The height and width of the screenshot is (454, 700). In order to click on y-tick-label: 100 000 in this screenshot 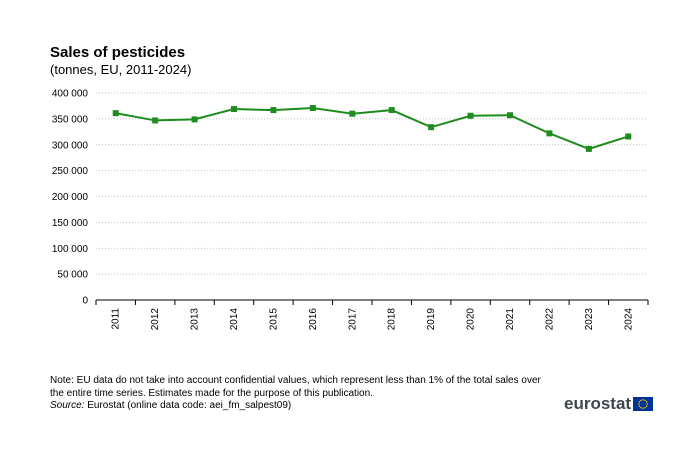, I will do `click(70, 249)`.